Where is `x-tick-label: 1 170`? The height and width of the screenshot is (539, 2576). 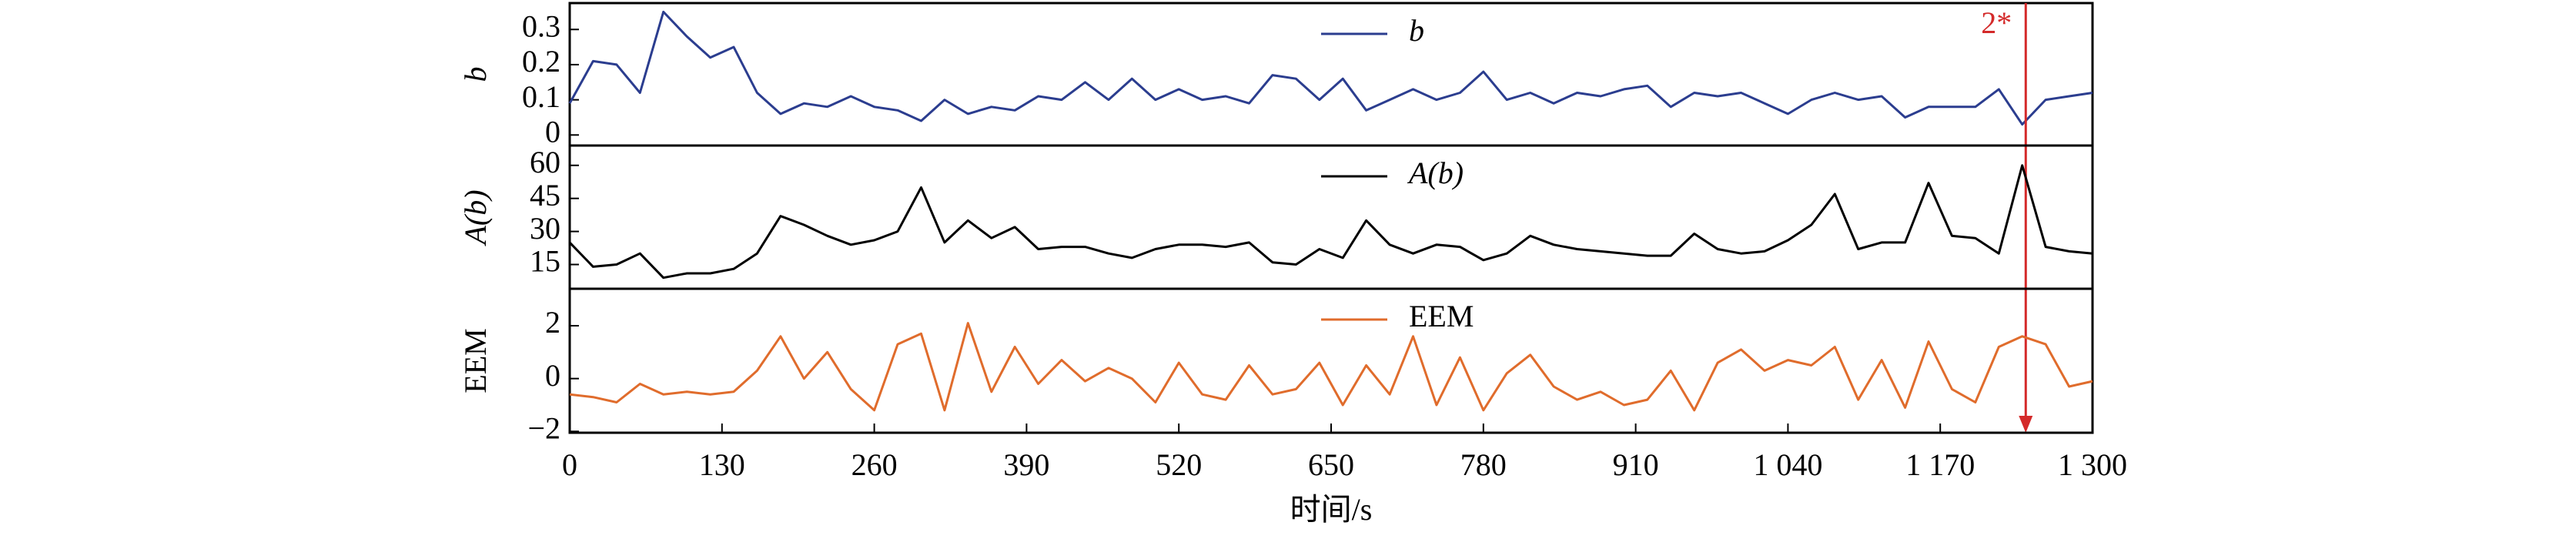
x-tick-label: 1 170 is located at coordinates (1940, 464).